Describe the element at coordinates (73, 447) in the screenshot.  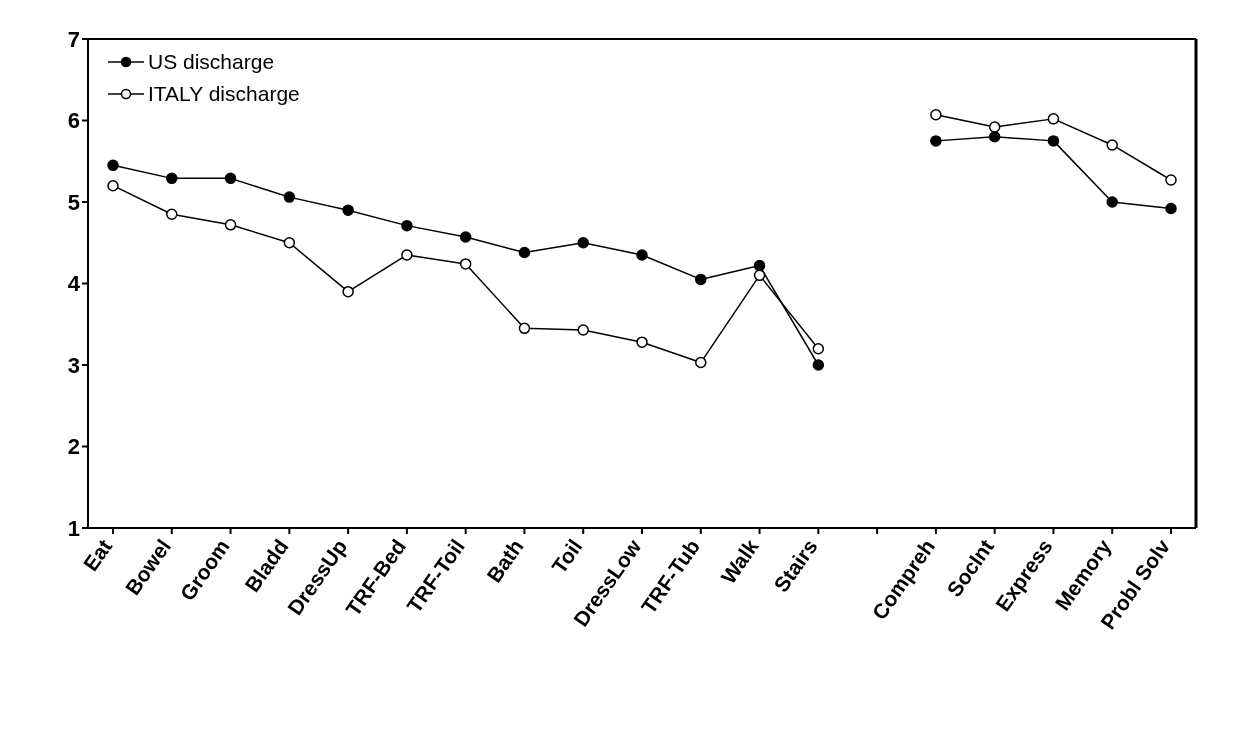
I see `y-tick-label: 2` at that location.